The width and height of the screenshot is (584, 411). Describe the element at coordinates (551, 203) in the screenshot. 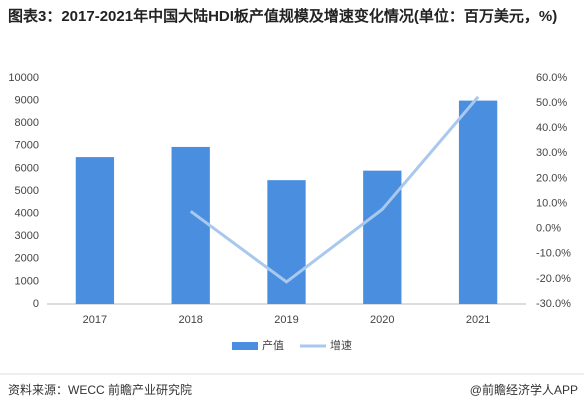

I see `y2-tick-label: 10.0%` at that location.